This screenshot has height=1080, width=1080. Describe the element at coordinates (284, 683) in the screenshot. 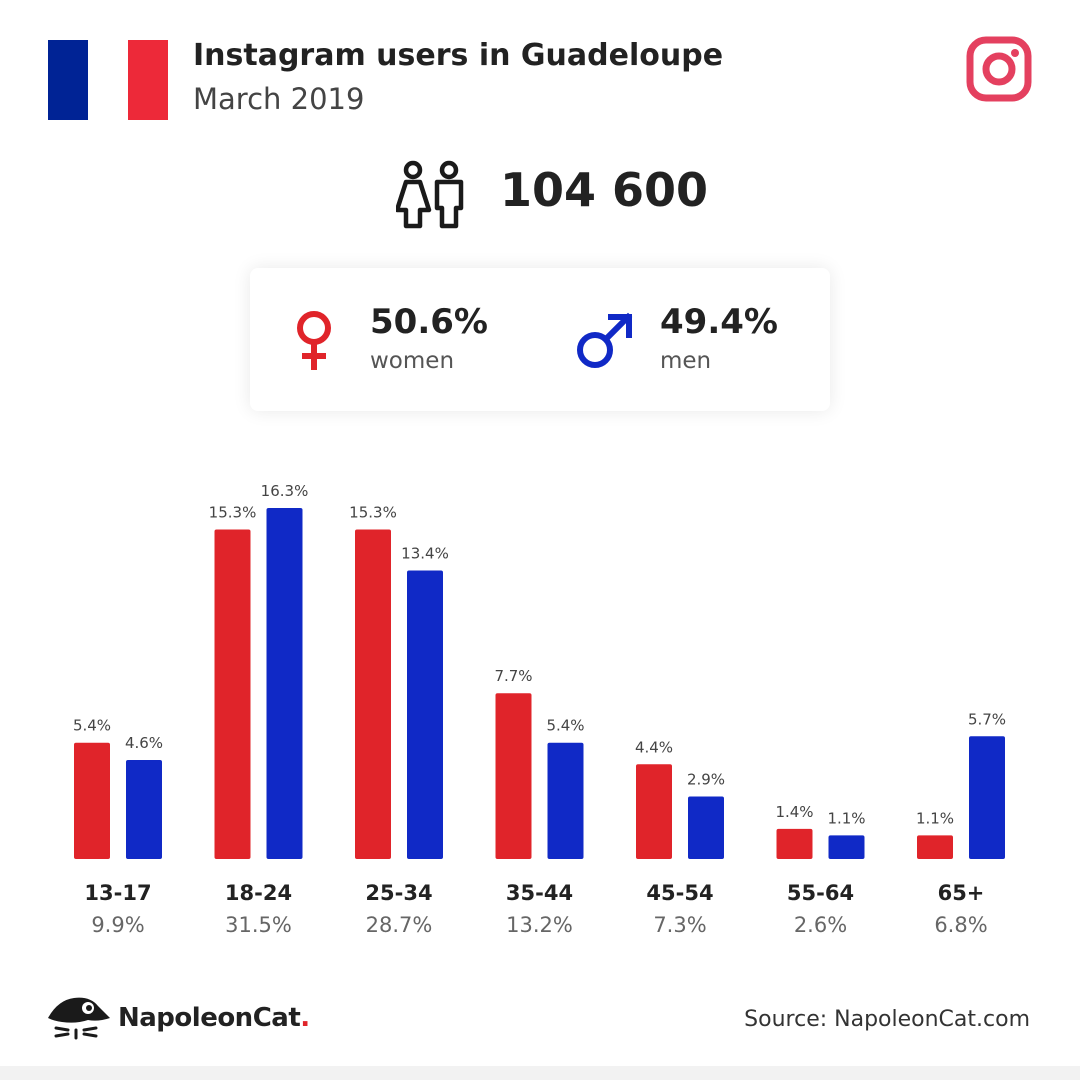

I see `bar-18-24-s1` at that location.